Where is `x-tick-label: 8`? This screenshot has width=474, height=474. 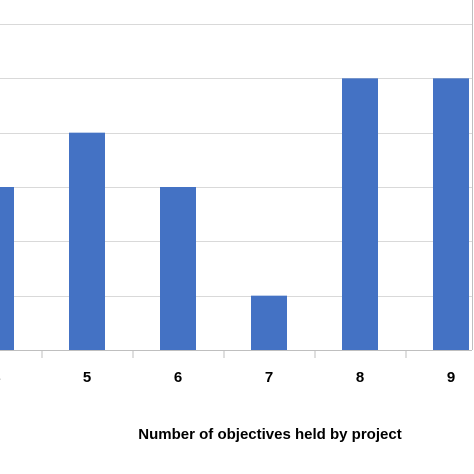 x-tick-label: 8 is located at coordinates (360, 377).